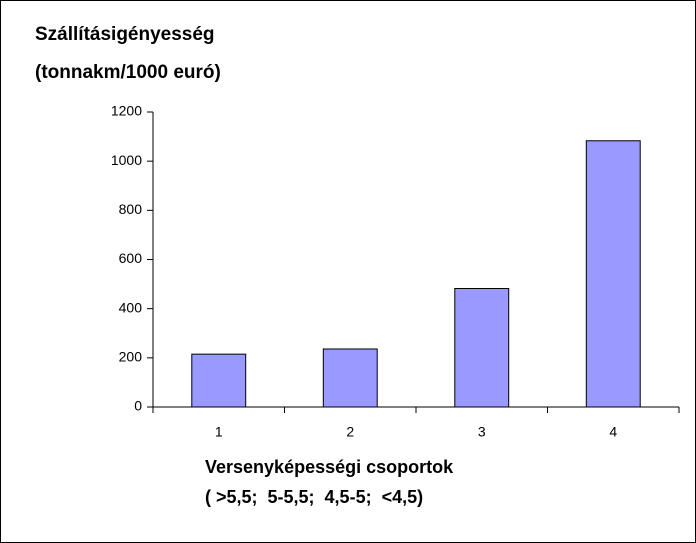 The height and width of the screenshot is (543, 696). What do you see at coordinates (613, 432) in the screenshot?
I see `x-tick-label: 4` at bounding box center [613, 432].